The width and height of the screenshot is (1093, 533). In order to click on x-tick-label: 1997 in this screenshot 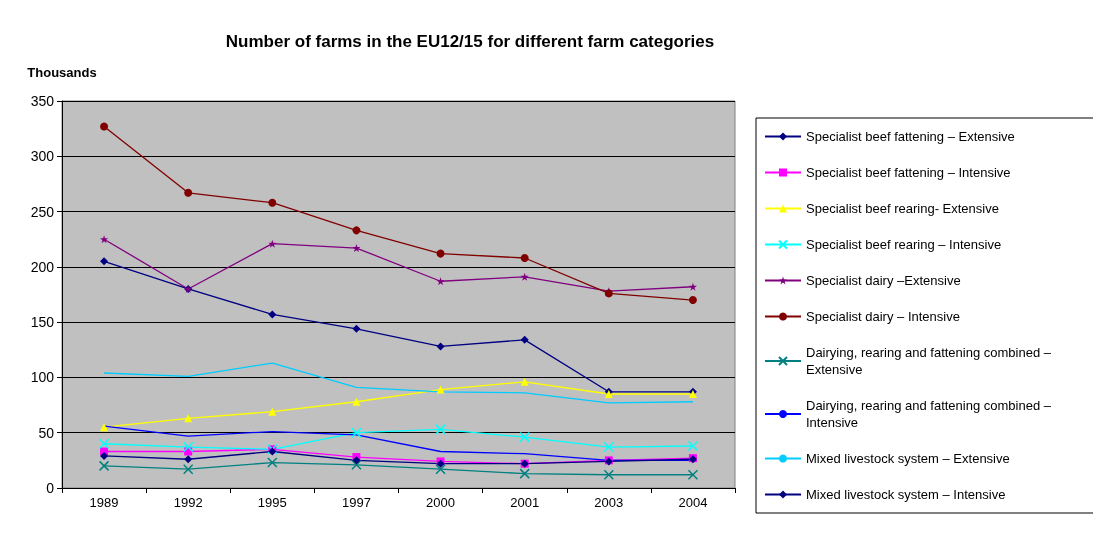, I will do `click(356, 502)`.